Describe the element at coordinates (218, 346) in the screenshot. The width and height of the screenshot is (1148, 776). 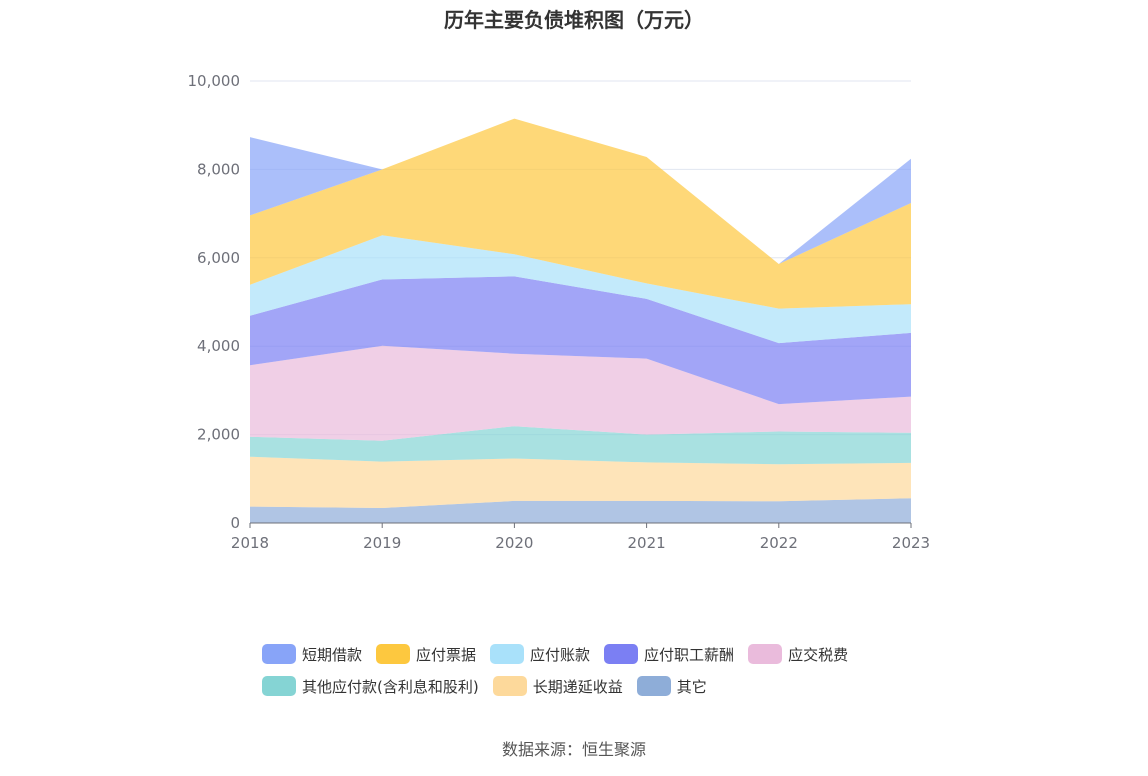
I see `y-tick-label: 4,000` at that location.